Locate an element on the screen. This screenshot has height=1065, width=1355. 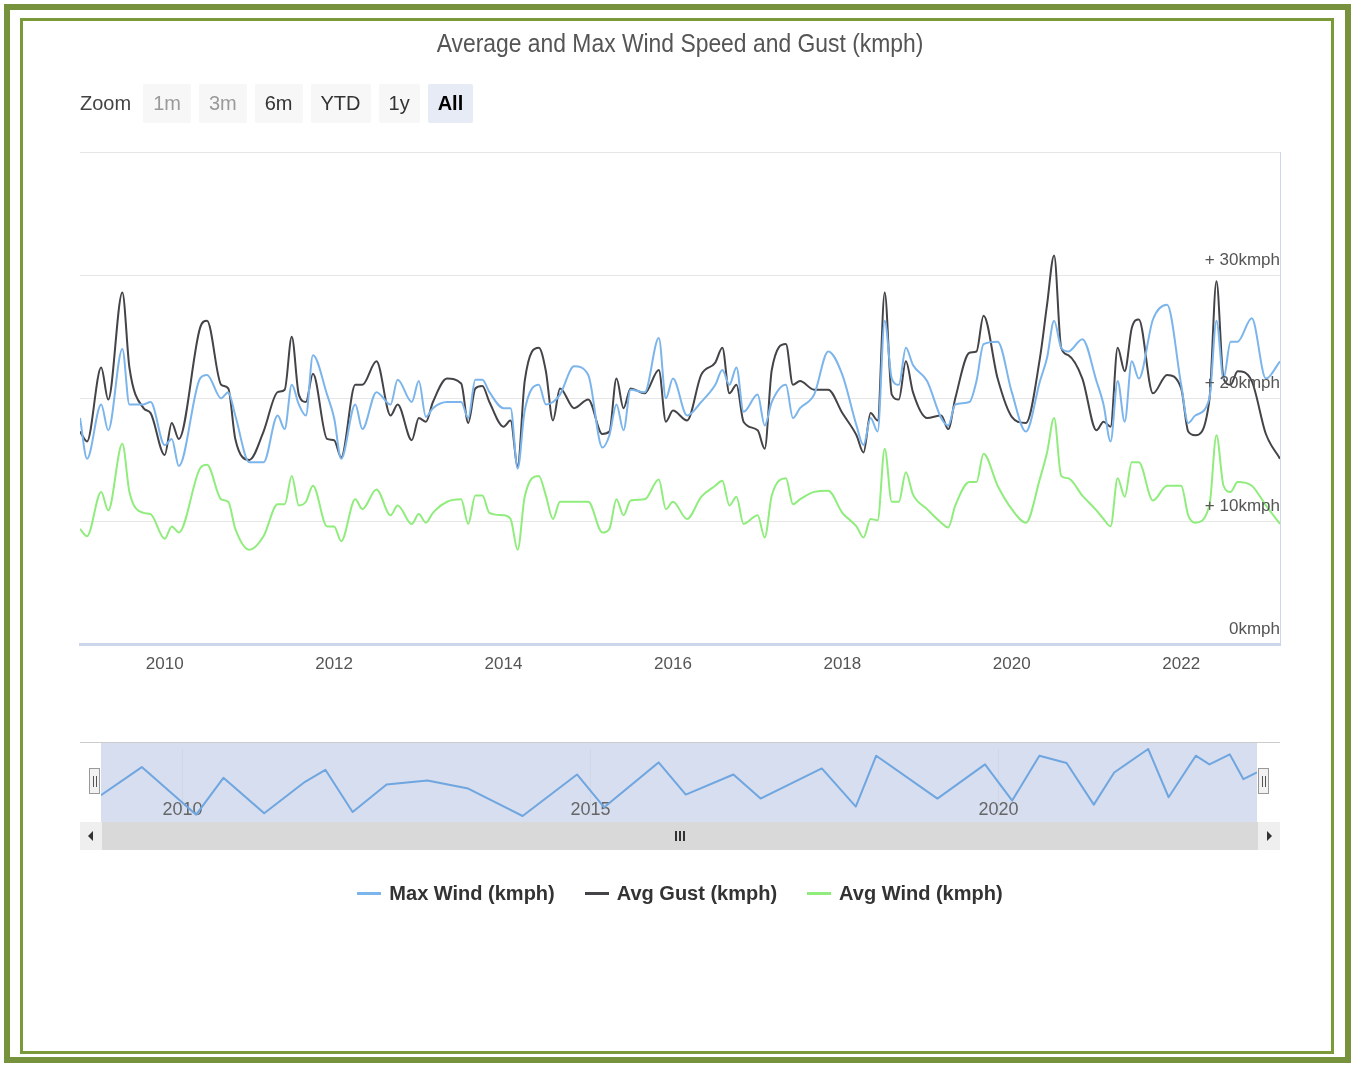
text: 1m is located at coordinates (167, 103).